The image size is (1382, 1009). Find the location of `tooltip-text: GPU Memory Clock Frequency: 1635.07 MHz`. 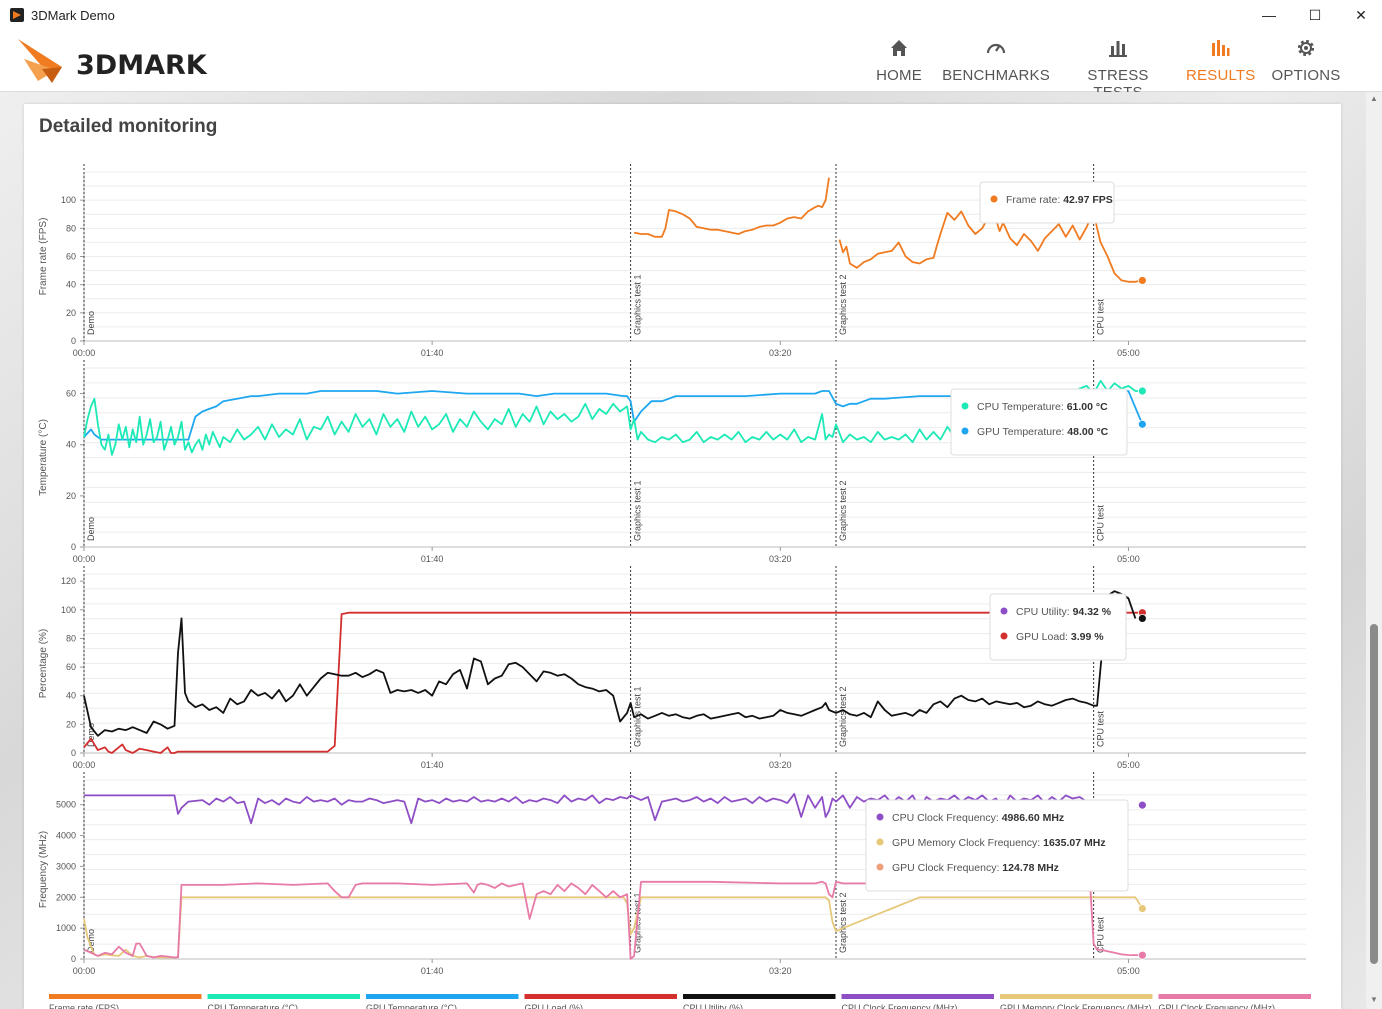

tooltip-text: GPU Memory Clock Frequency: 1635.07 MHz is located at coordinates (999, 843).